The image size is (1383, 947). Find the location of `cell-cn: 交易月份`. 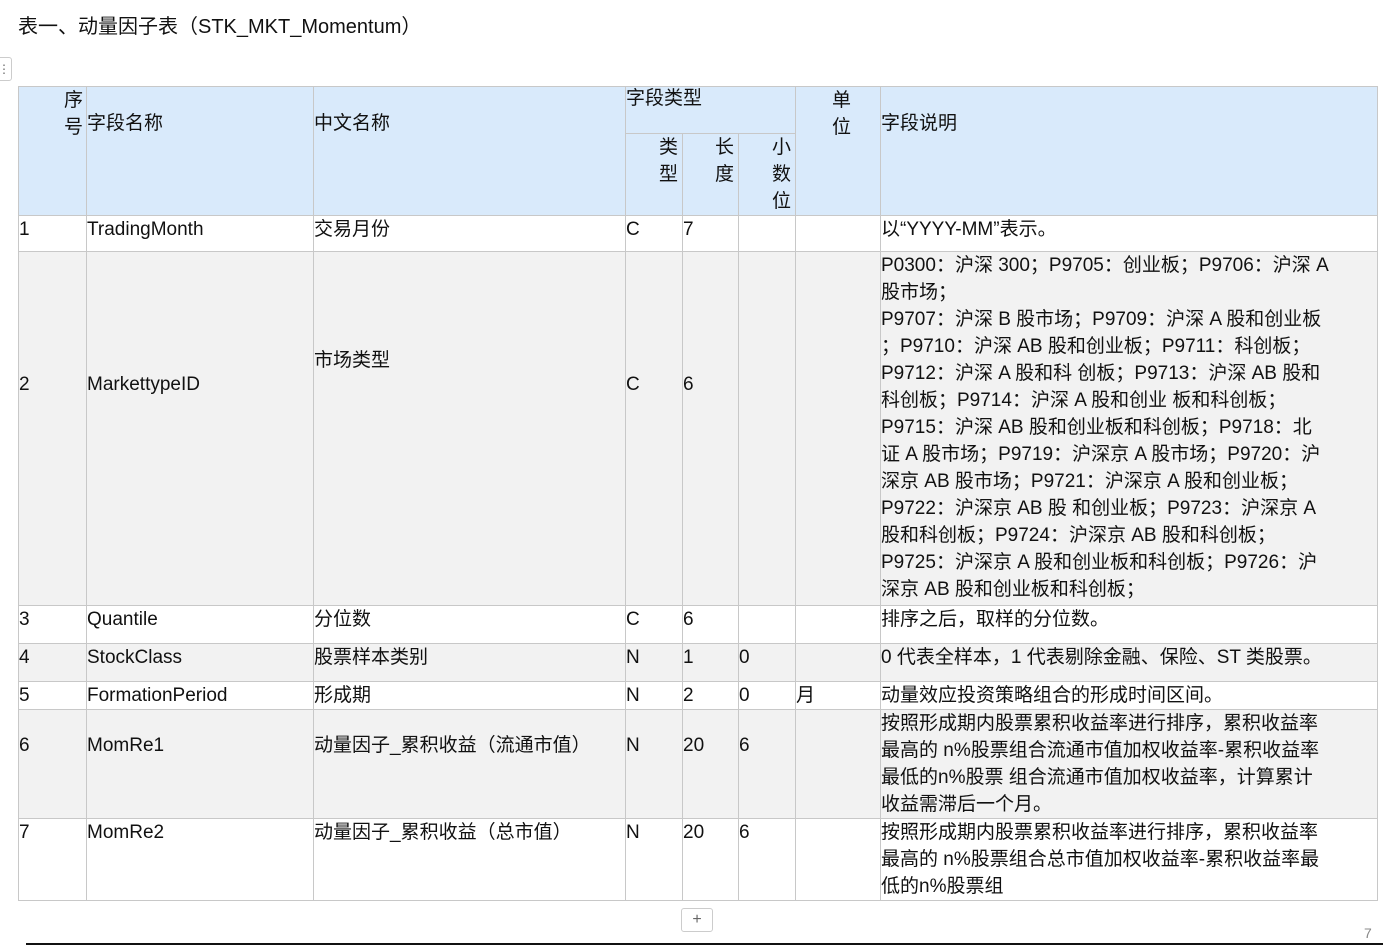

cell-cn: 交易月份 is located at coordinates (469, 233).